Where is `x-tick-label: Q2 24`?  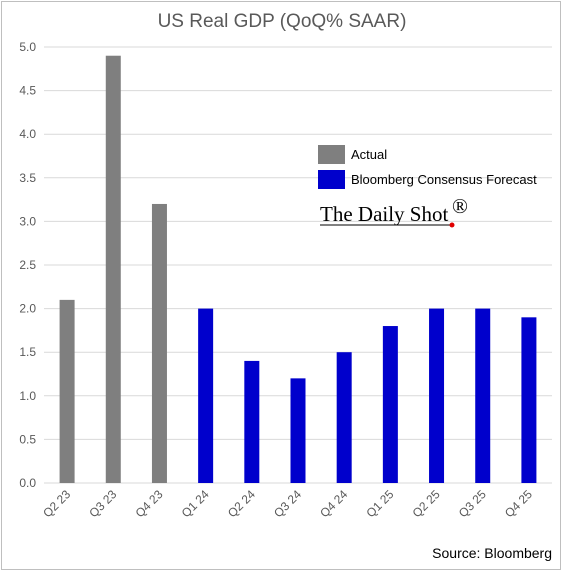
x-tick-label: Q2 24 is located at coordinates (241, 503).